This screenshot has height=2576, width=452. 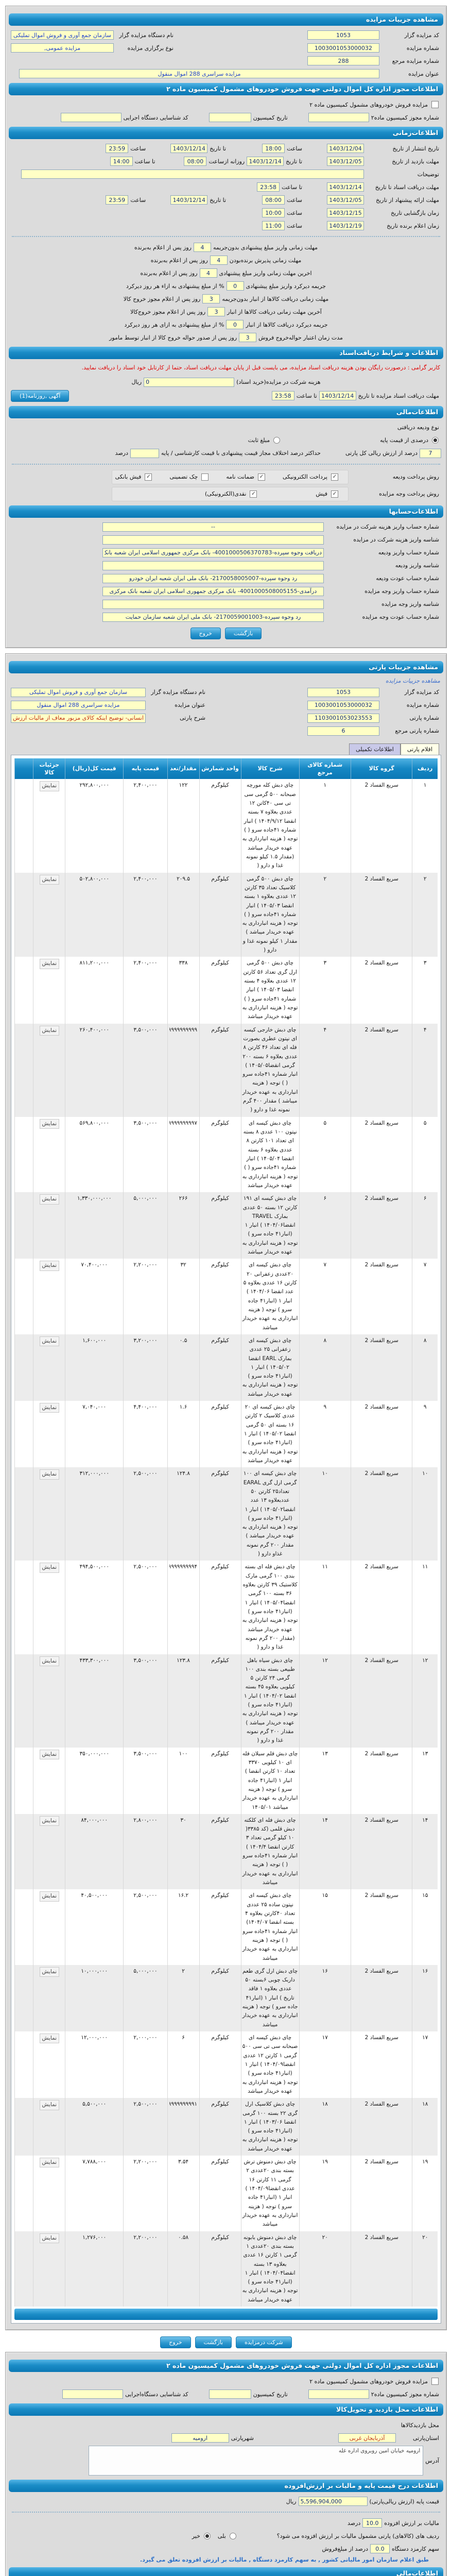 I want to click on tab-extra-info: اطلاعات تکمیلی, so click(x=375, y=749).